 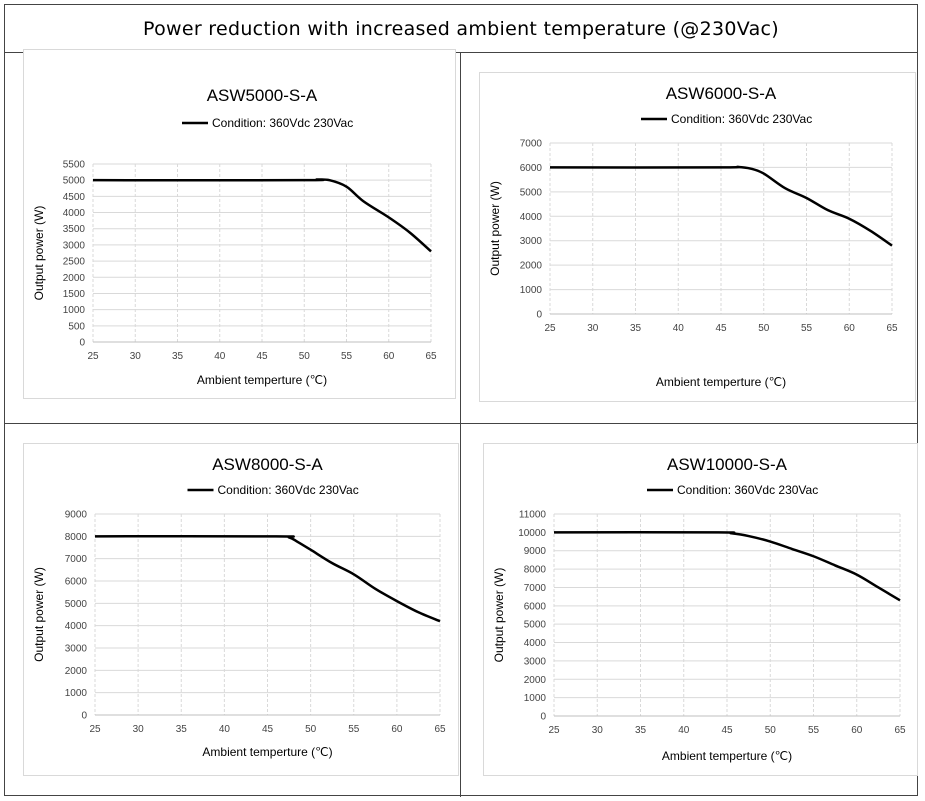 I want to click on y-tick-label: 500, so click(x=76, y=326).